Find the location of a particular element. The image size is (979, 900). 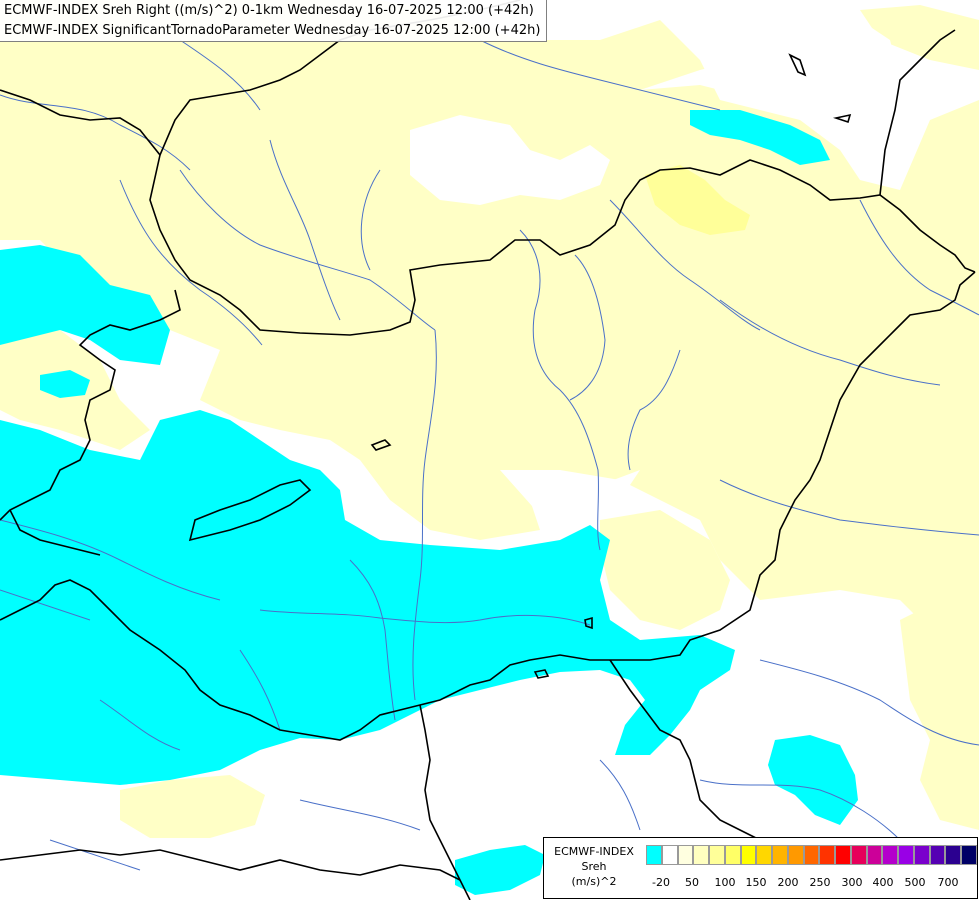

legend-tick-label: 200 is located at coordinates (788, 882).